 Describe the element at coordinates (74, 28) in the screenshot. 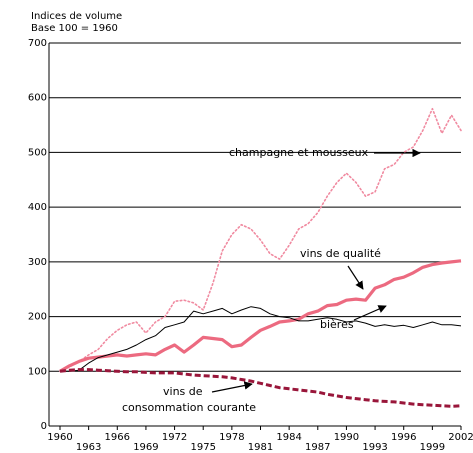

I see `chart-title: Base 100 = 1960` at that location.